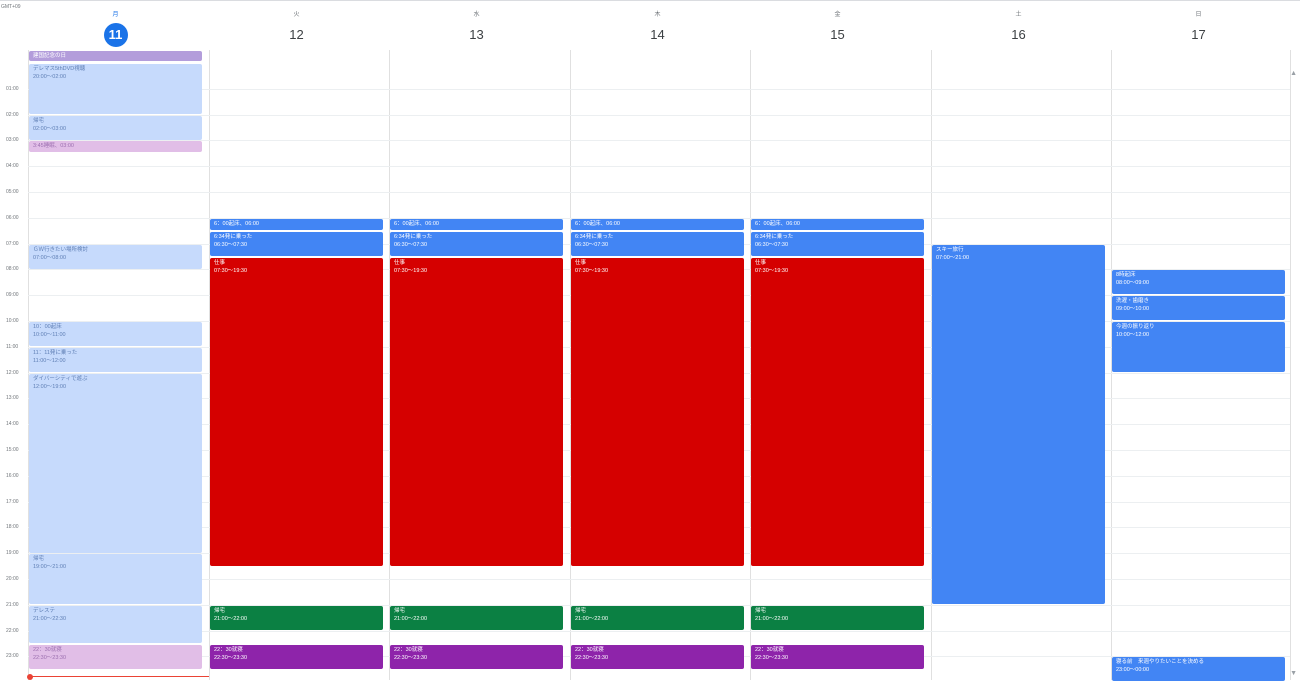 The height and width of the screenshot is (683, 1300). I want to click on hour-label: 09:00, so click(12, 295).